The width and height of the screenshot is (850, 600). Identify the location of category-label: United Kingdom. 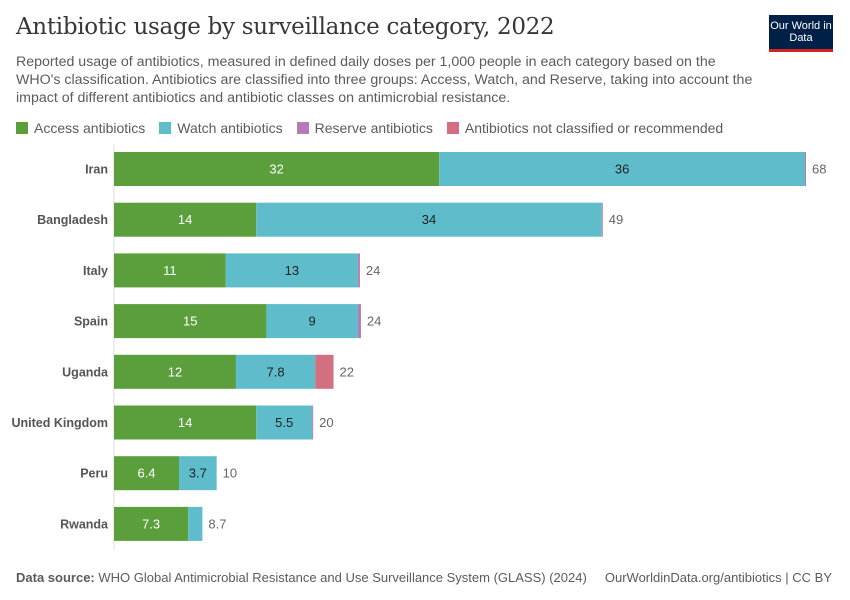
(59, 423).